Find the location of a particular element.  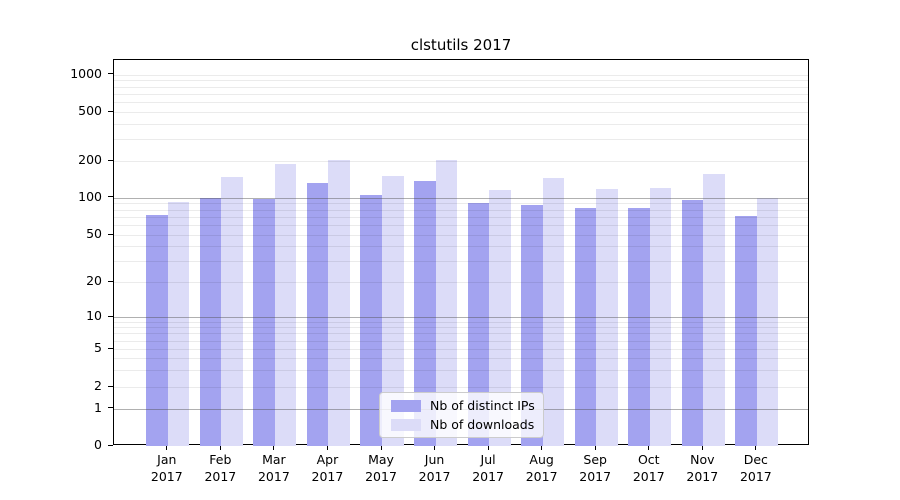

x-tick-label: Jan 2017 is located at coordinates (166, 468).